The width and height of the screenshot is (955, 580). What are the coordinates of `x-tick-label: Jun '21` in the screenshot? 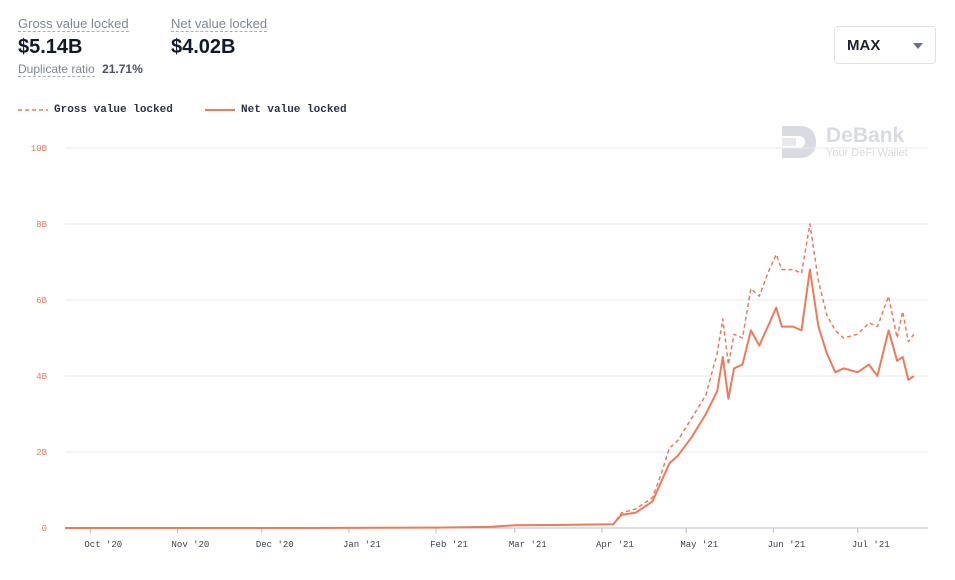 It's located at (786, 545).